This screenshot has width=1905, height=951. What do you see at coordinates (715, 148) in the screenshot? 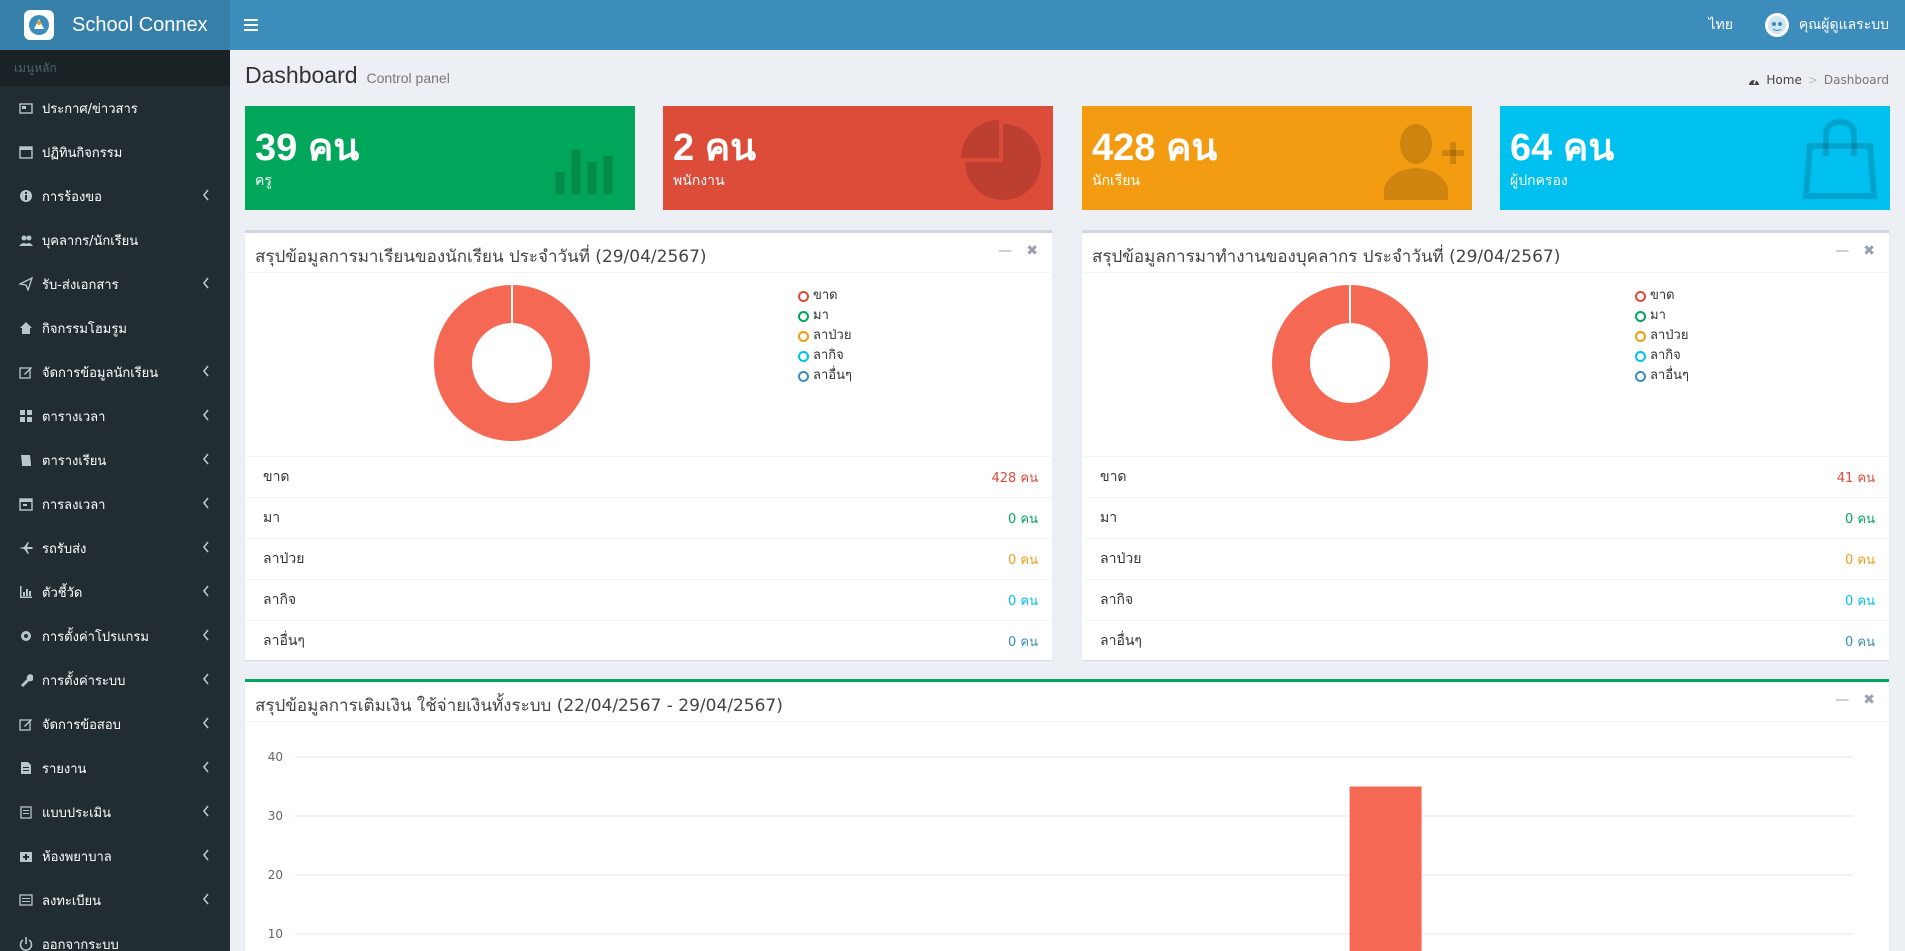
I see `stat-value: 2 คน` at bounding box center [715, 148].